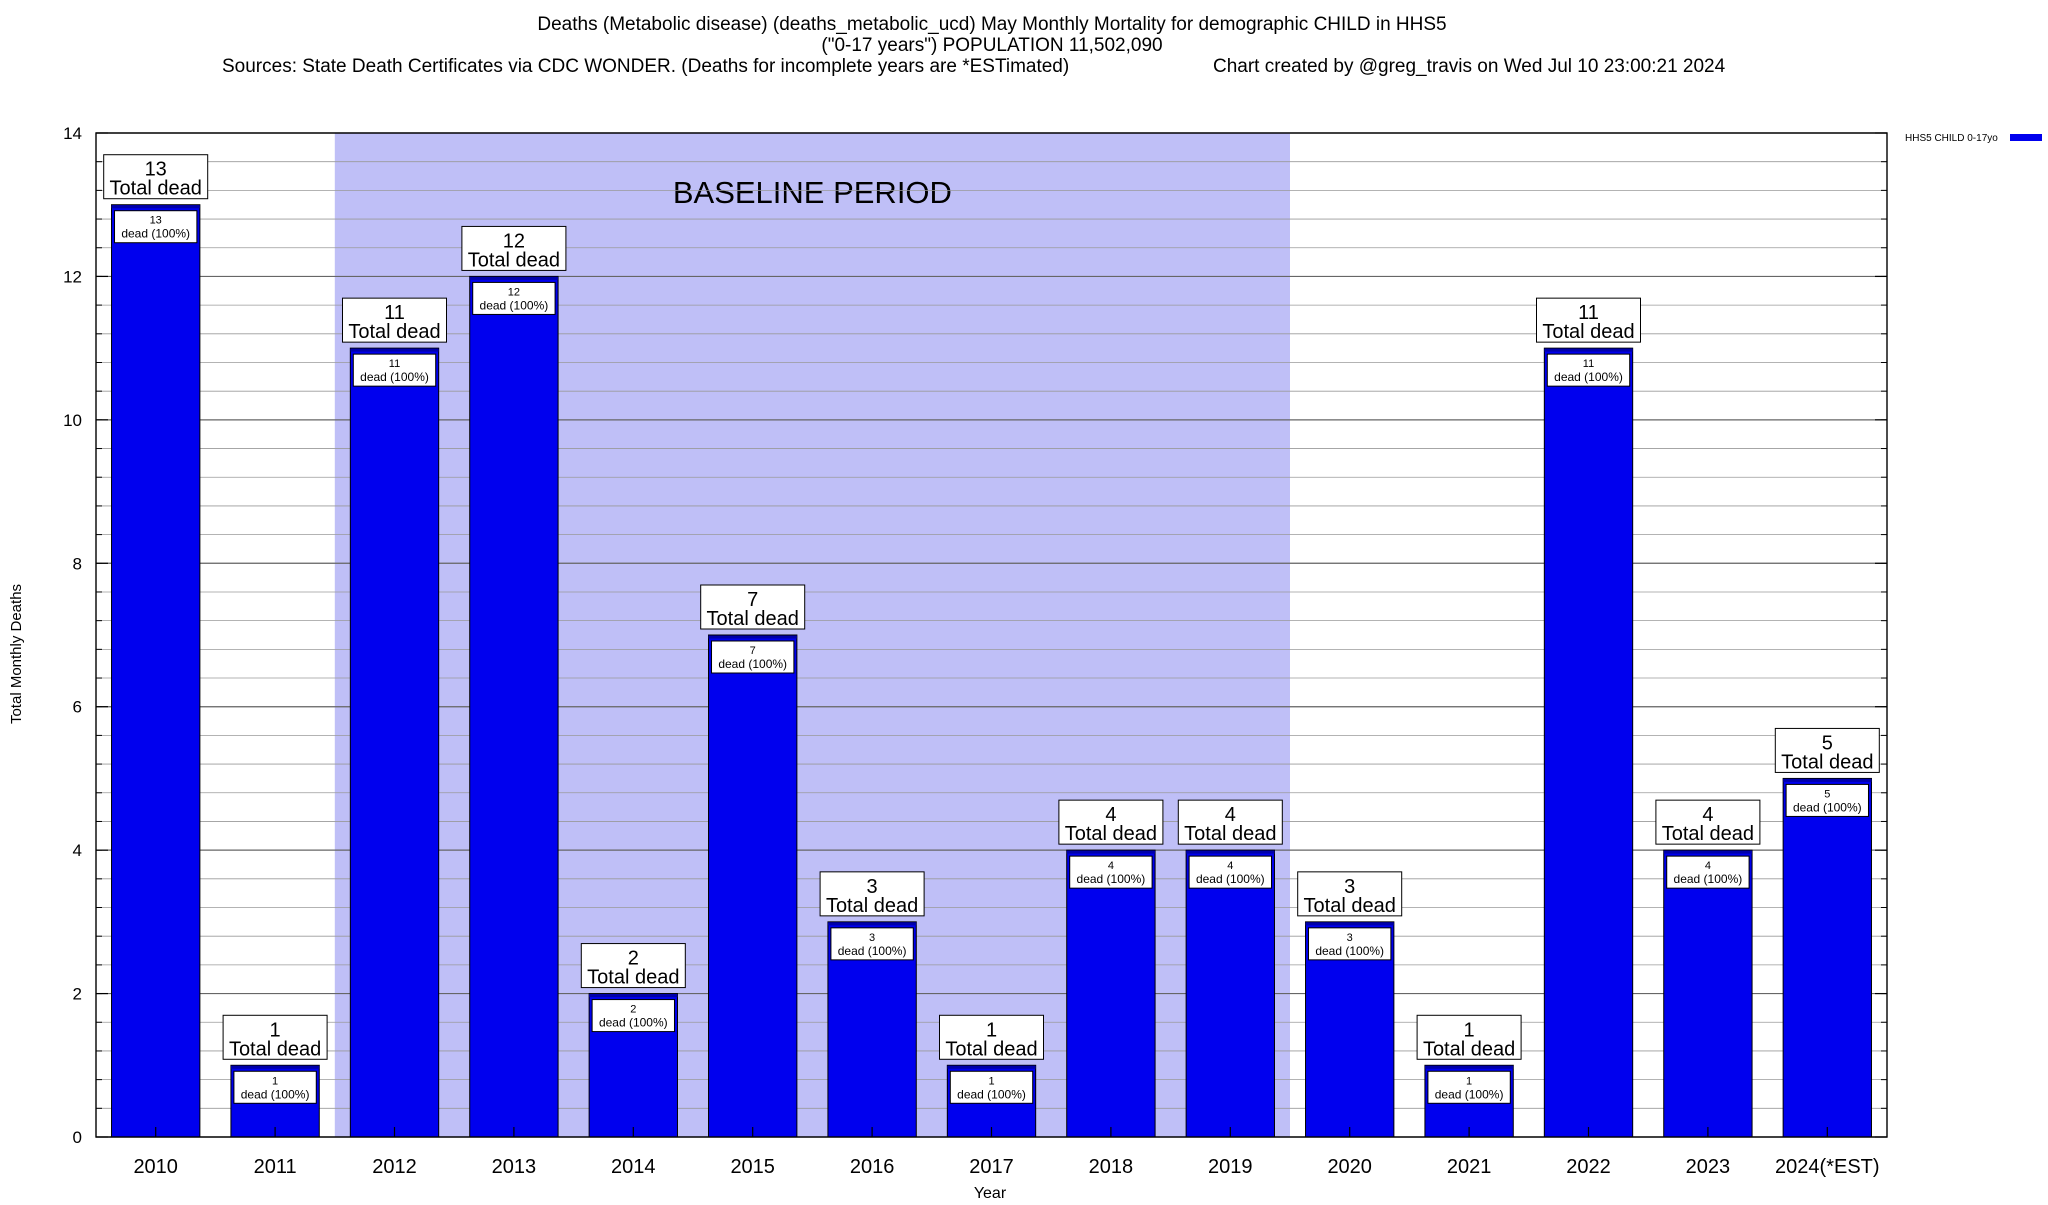  Describe the element at coordinates (1469, 1167) in the screenshot. I see `x-tick-label: 2021` at that location.